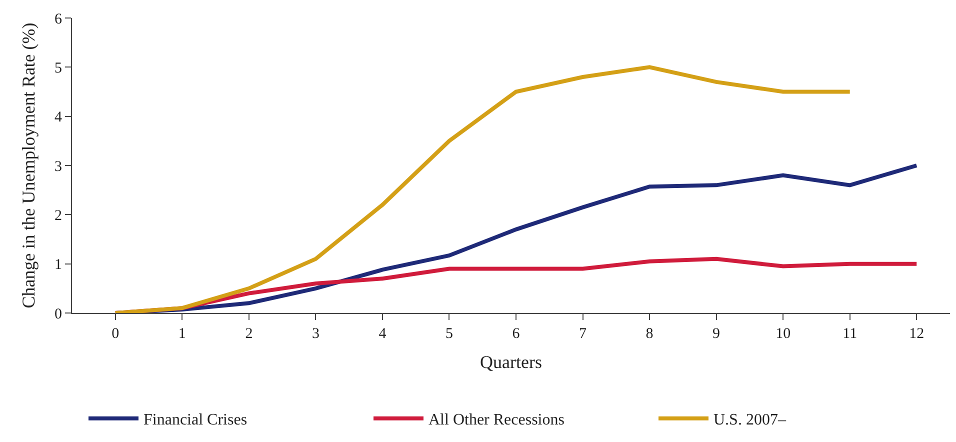 The image size is (956, 442). I want to click on y-tick-label: 2, so click(58, 216).